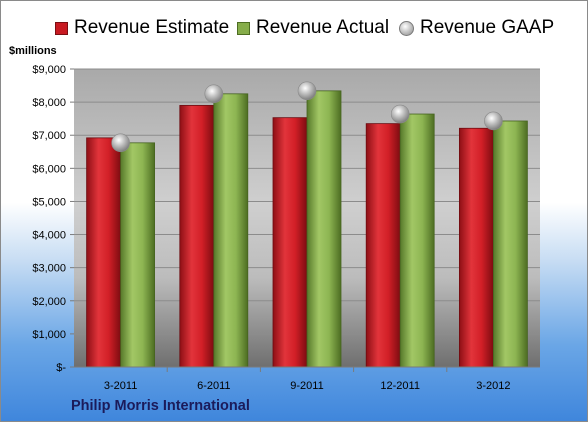 The height and width of the screenshot is (422, 588). I want to click on y-tick-label: $-, so click(61, 368).